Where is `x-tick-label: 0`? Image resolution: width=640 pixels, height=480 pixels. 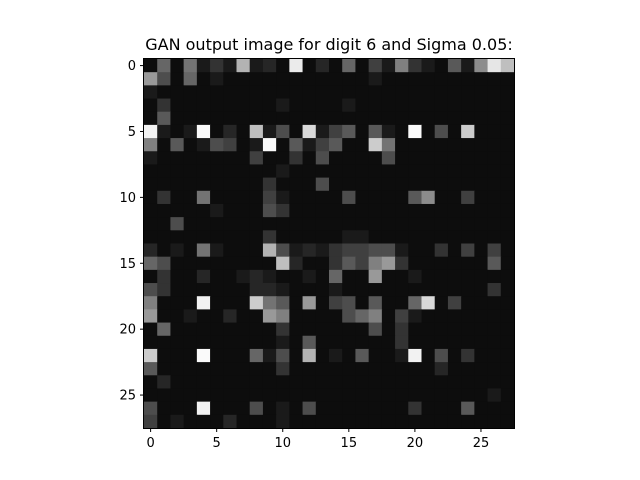
x-tick-label: 0 is located at coordinates (150, 443).